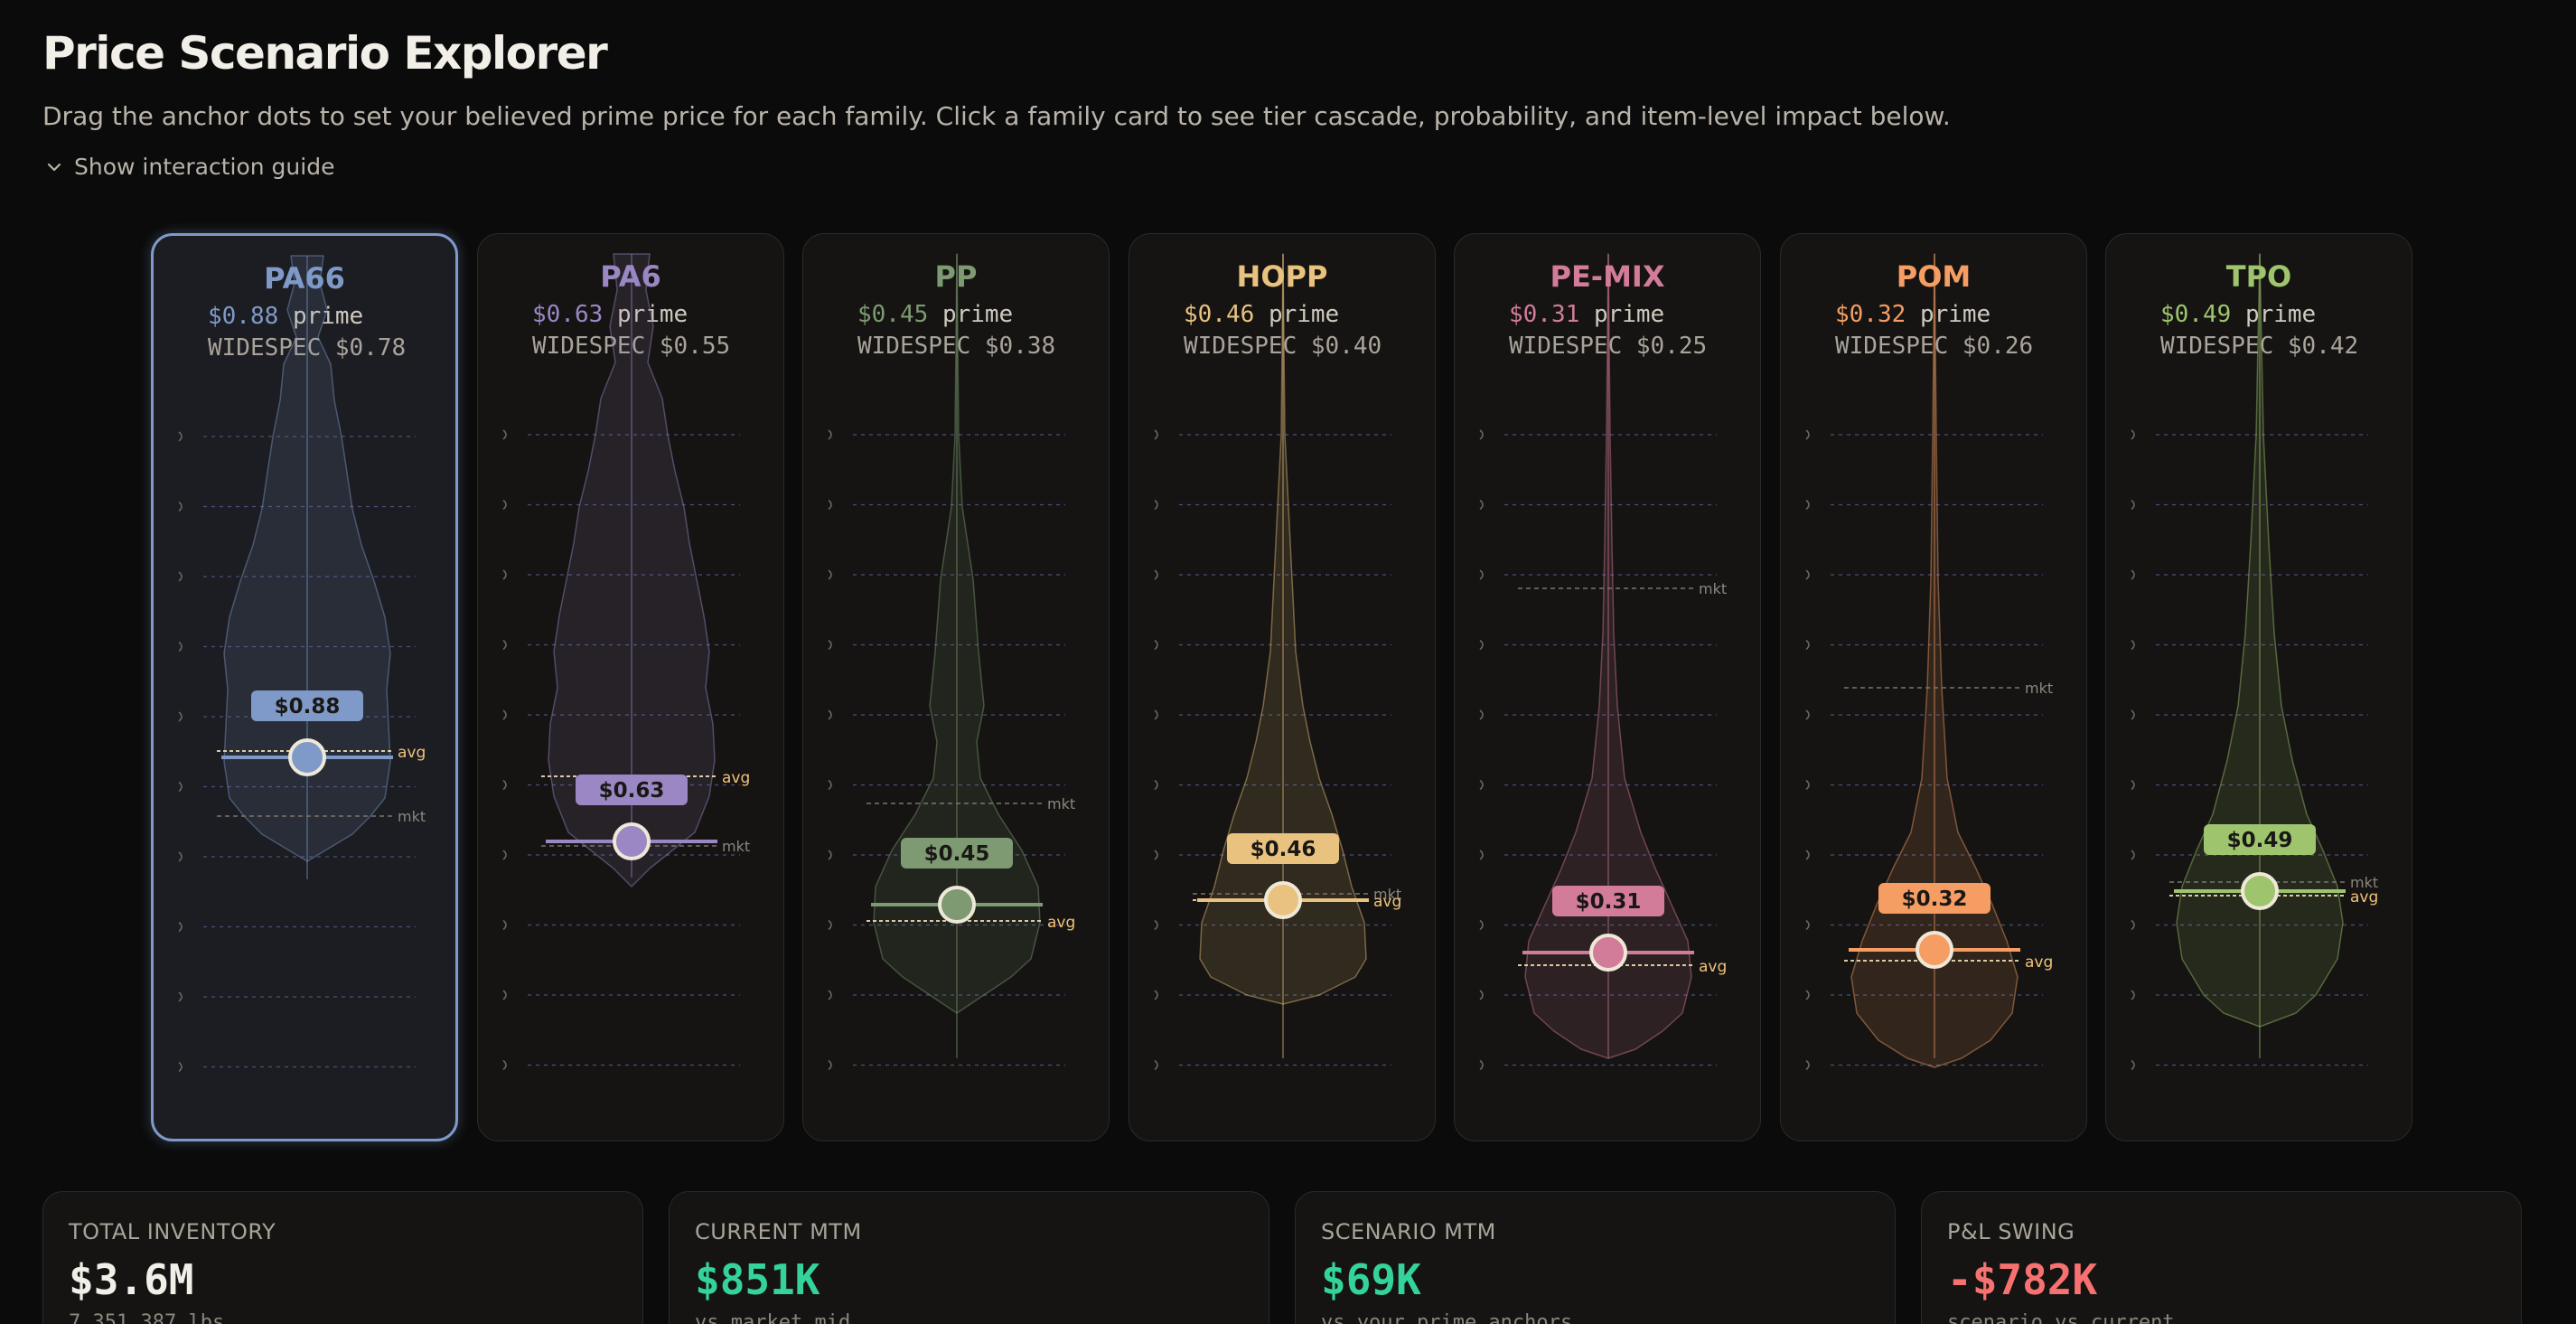  Describe the element at coordinates (304, 687) in the screenshot. I see `family-card-pa66: PA66 $0.88 prime WIDESPEC $0.78 mkt avg $0.88` at that location.